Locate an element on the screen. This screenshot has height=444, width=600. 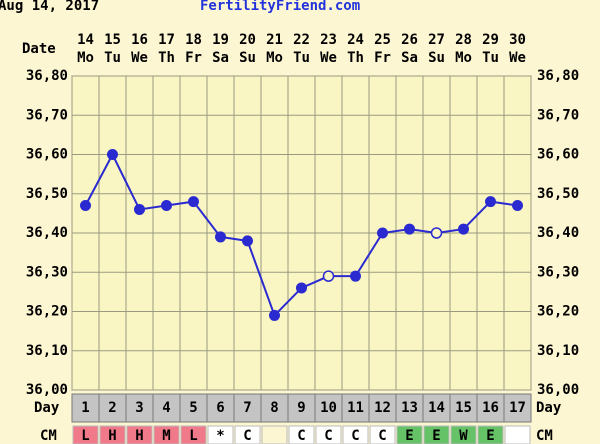
date-label: 16 is located at coordinates (139, 40).